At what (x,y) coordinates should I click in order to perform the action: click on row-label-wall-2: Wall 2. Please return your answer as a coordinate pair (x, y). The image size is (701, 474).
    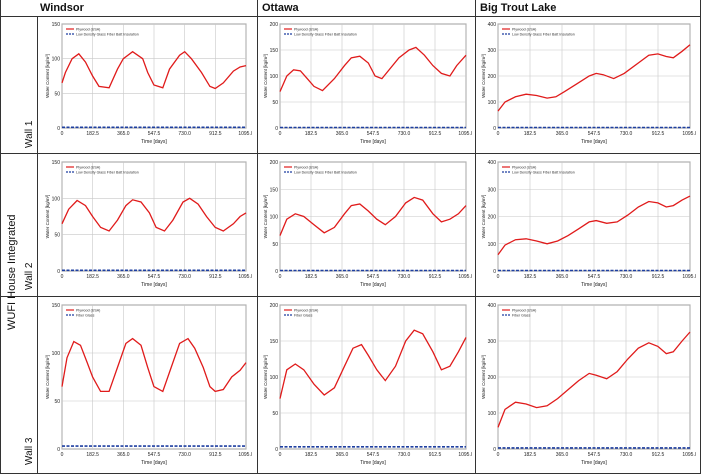
    Looking at the image, I should click on (29, 276).